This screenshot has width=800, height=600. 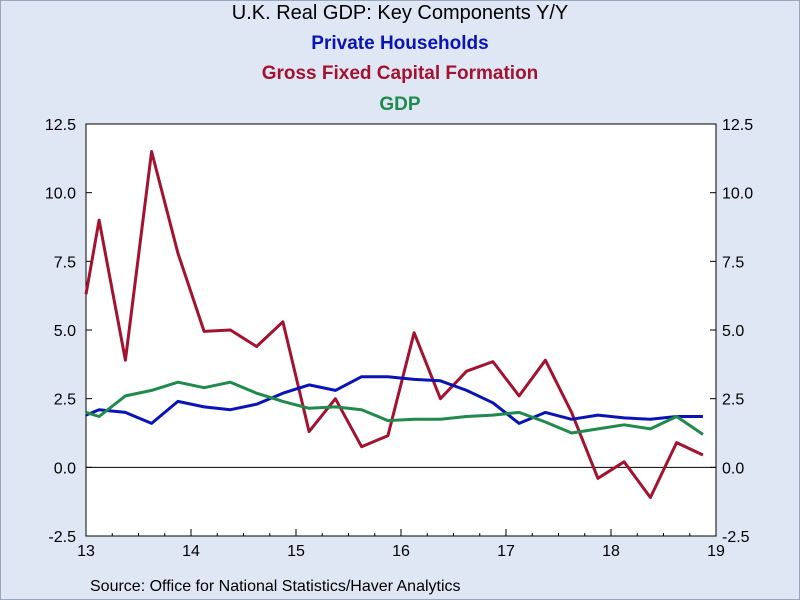 What do you see at coordinates (716, 551) in the screenshot?
I see `x-tick-label: 19` at bounding box center [716, 551].